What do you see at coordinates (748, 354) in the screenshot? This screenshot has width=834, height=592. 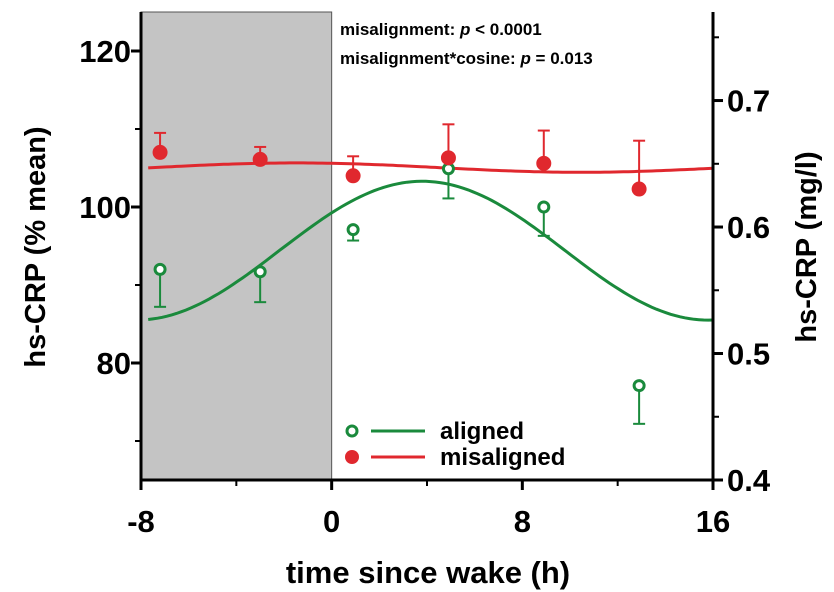 I see `y-right-tick-label: 0.5` at bounding box center [748, 354].